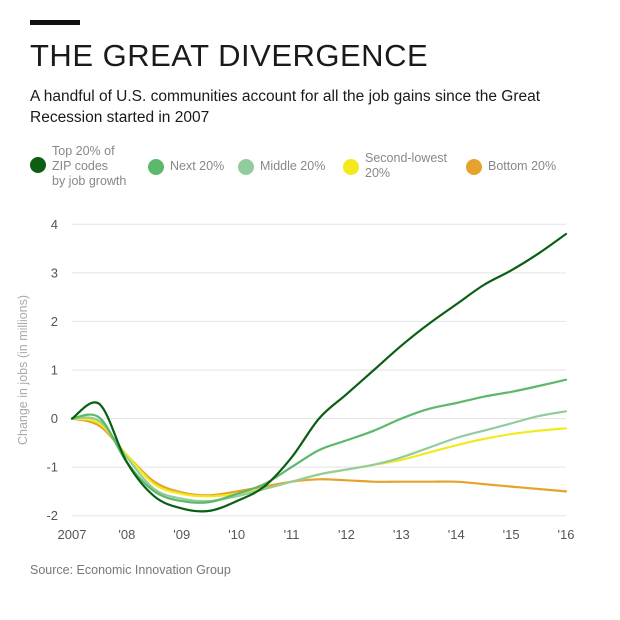 Image resolution: width=620 pixels, height=620 pixels. Describe the element at coordinates (522, 166) in the screenshot. I see `legend-label-bottom-20: Bottom 20%` at that location.